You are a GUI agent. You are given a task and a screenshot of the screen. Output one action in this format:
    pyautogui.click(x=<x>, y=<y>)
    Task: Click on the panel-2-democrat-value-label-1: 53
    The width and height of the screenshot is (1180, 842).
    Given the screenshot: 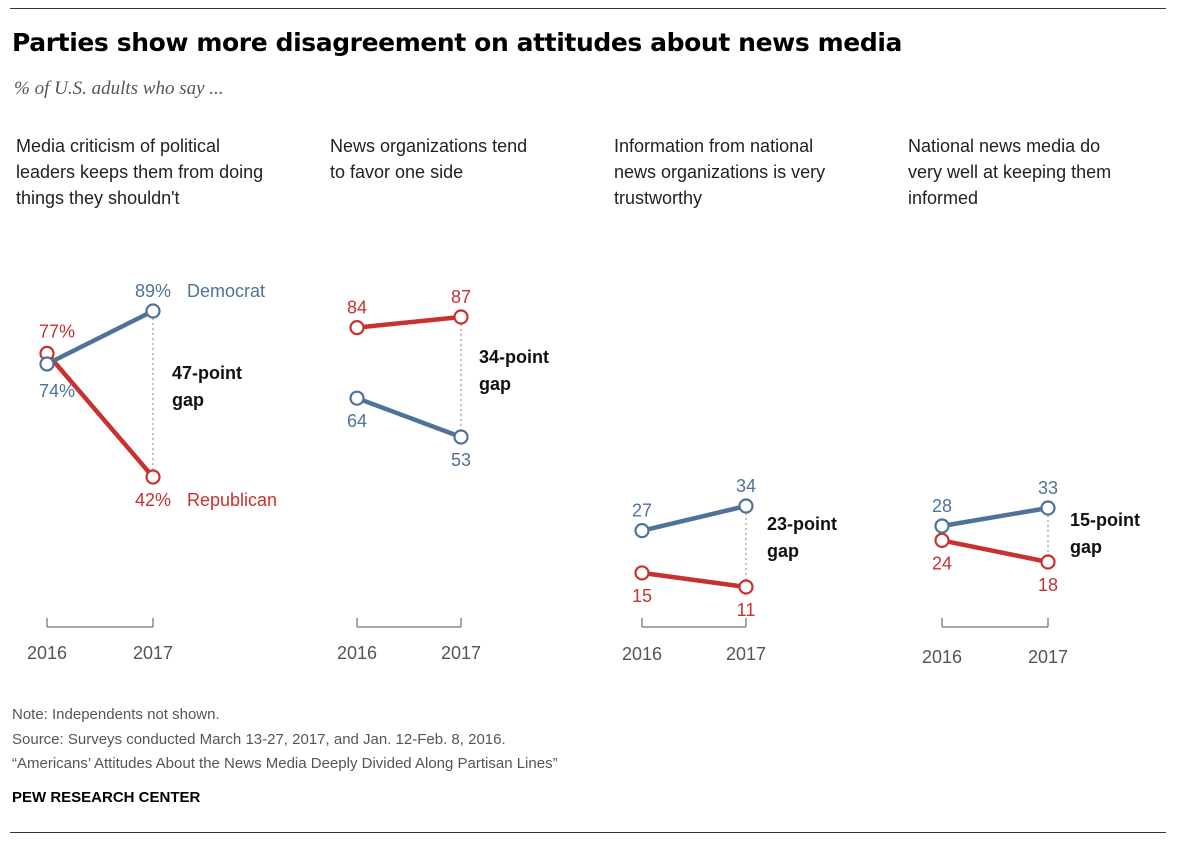 What is the action you would take?
    pyautogui.click(x=461, y=460)
    